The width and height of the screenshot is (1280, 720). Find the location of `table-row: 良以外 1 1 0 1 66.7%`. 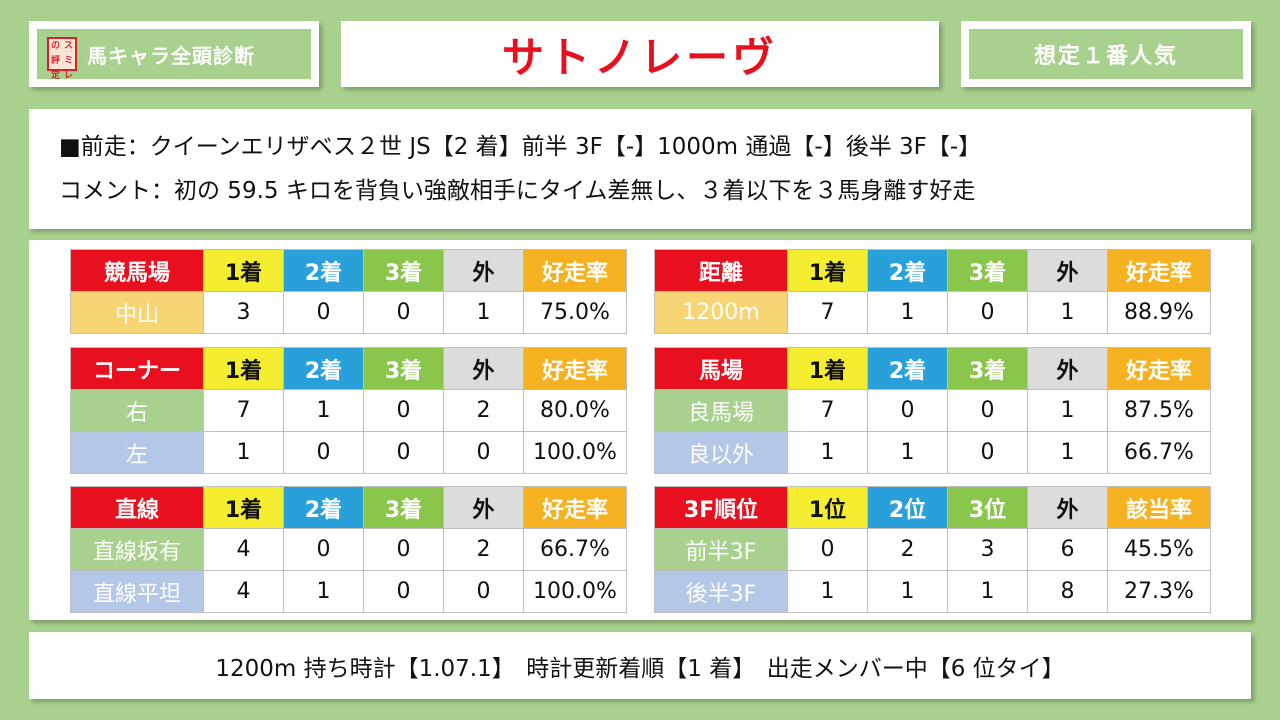

table-row: 良以外 1 1 0 1 66.7% is located at coordinates (932, 452).